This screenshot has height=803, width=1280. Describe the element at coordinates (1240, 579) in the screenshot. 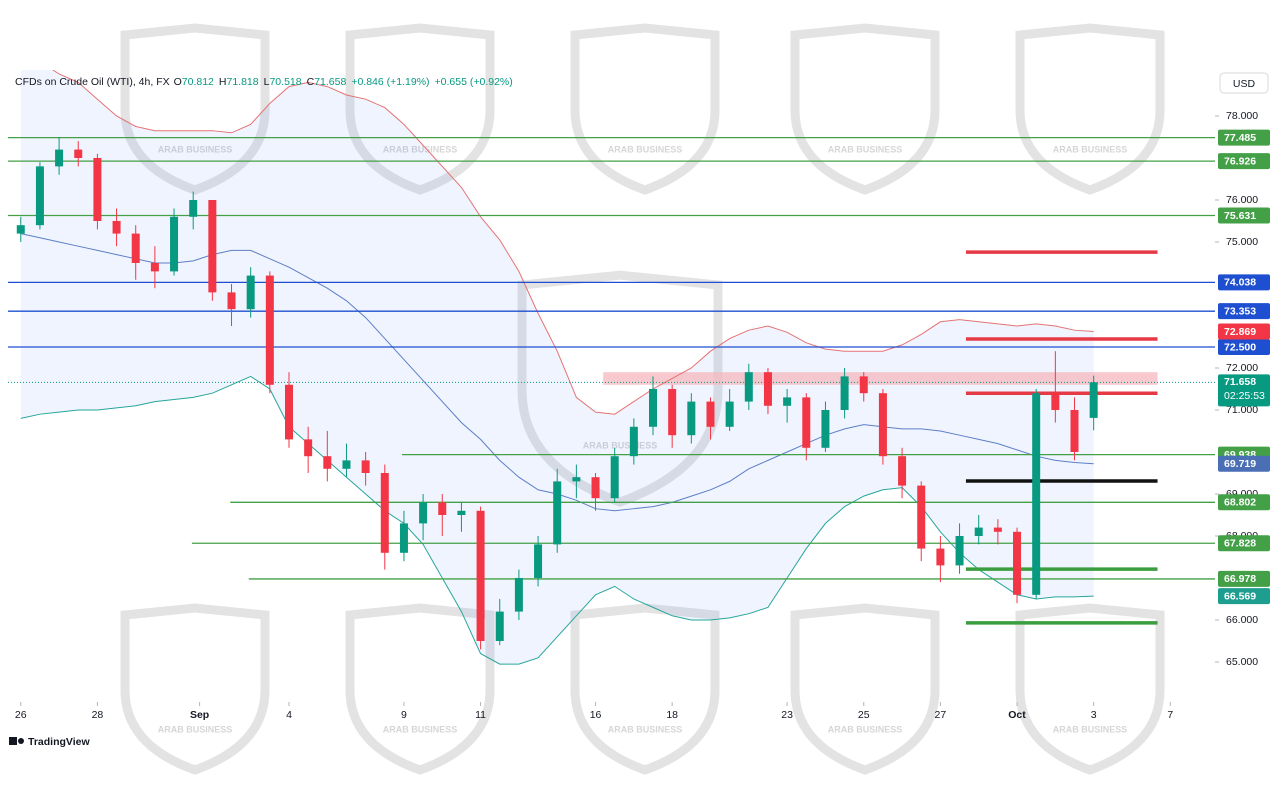

I see `price-tag-label: 66.978` at that location.